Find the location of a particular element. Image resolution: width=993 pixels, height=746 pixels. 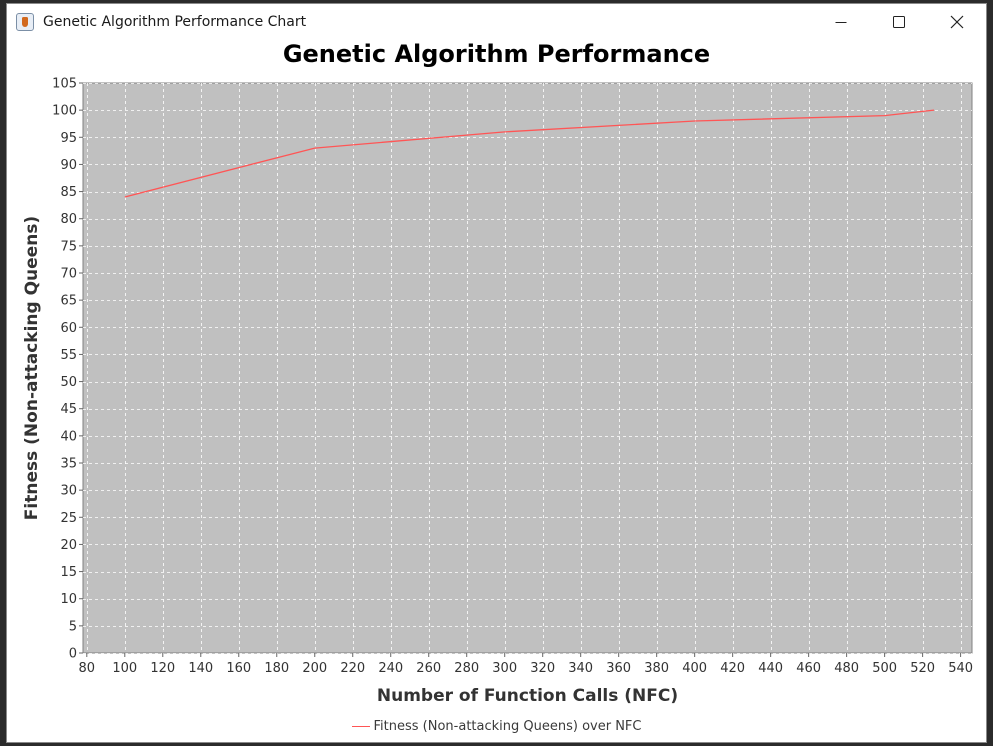

java-app-icon is located at coordinates (25, 22).